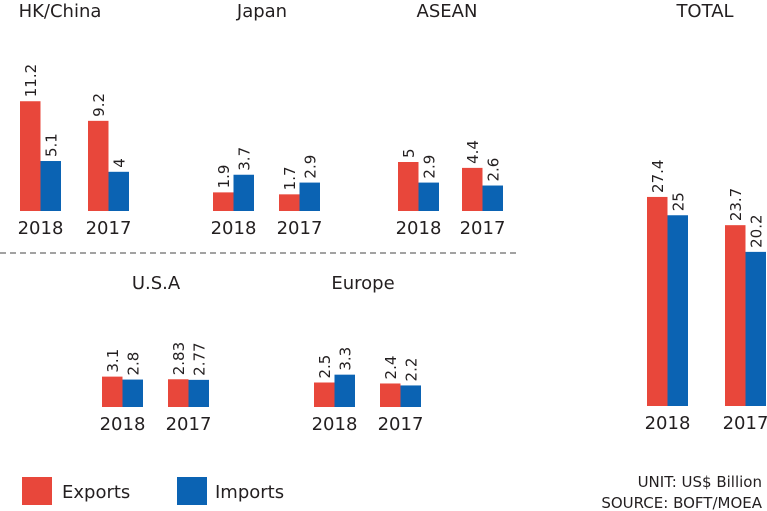  What do you see at coordinates (200, 358) in the screenshot?
I see `data-label: 2.77` at bounding box center [200, 358].